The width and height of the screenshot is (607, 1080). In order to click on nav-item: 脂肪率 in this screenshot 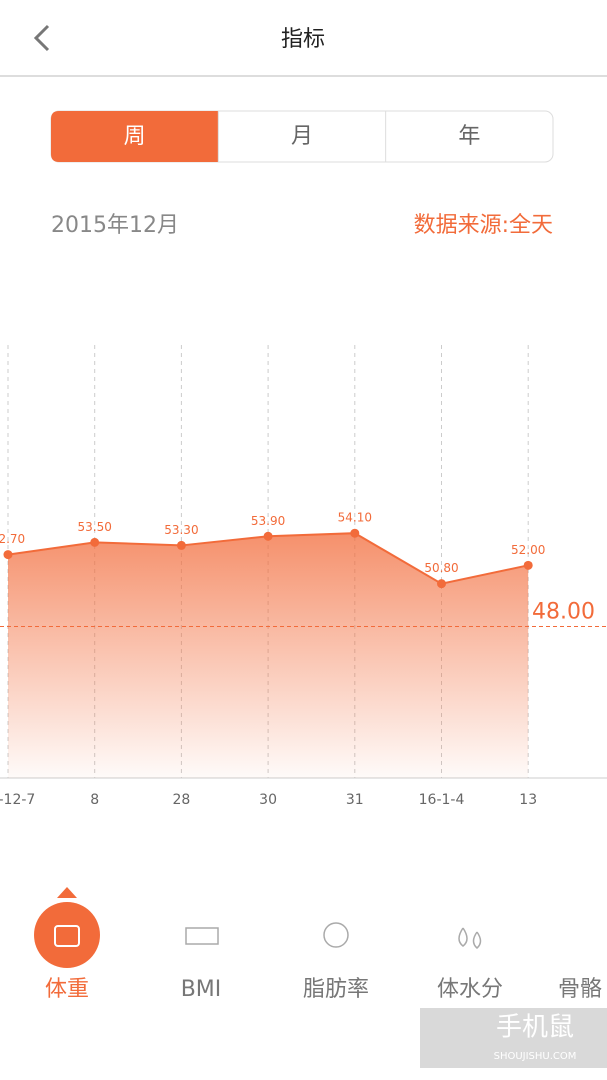, I will do `click(336, 989)`.